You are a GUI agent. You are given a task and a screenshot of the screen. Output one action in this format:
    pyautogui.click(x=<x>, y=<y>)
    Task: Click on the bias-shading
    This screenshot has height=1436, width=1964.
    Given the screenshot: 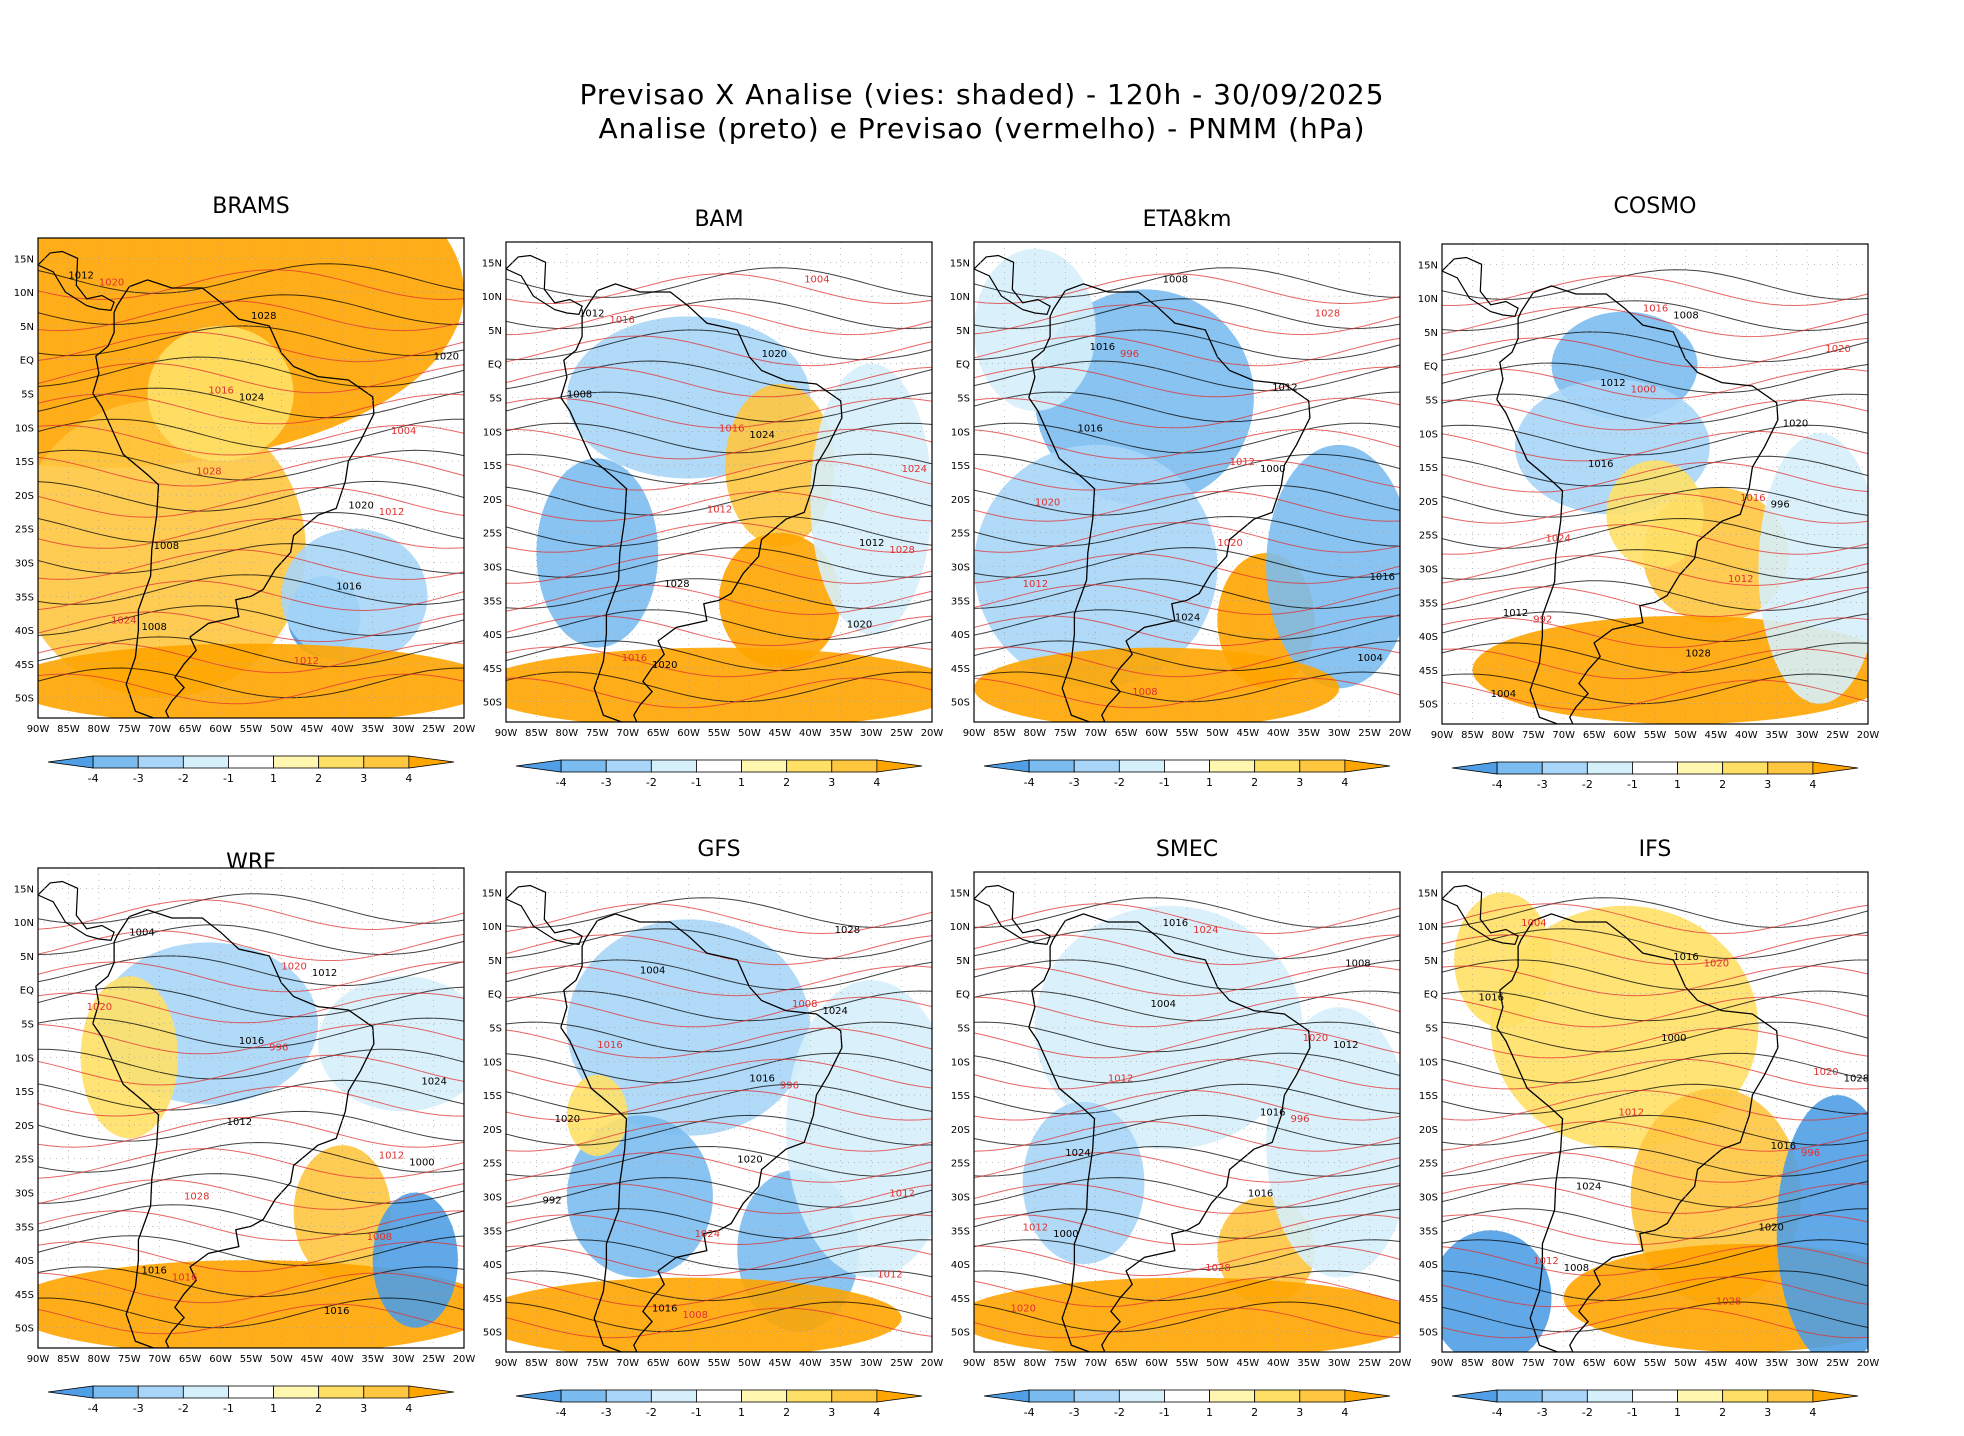 What is the action you would take?
    pyautogui.click(x=780, y=465)
    